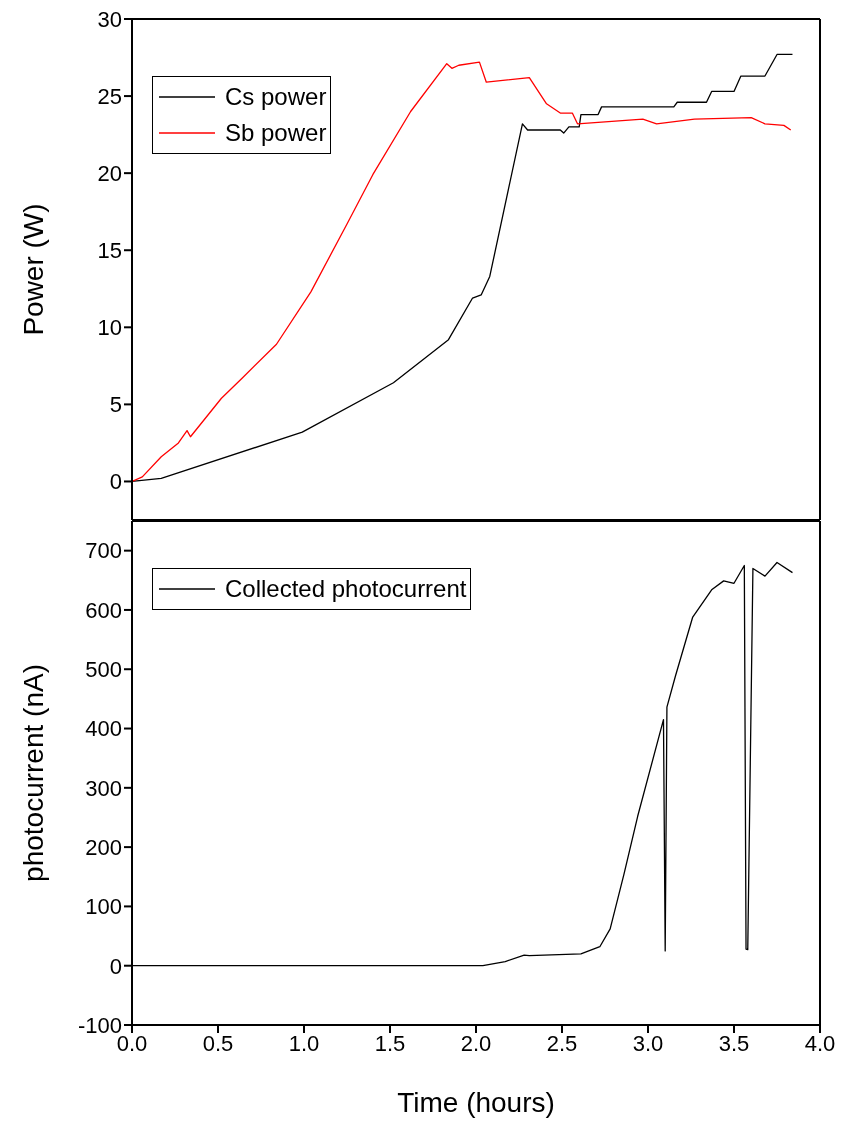  Describe the element at coordinates (346, 589) in the screenshot. I see `legend-label: Collected photocurrent` at that location.